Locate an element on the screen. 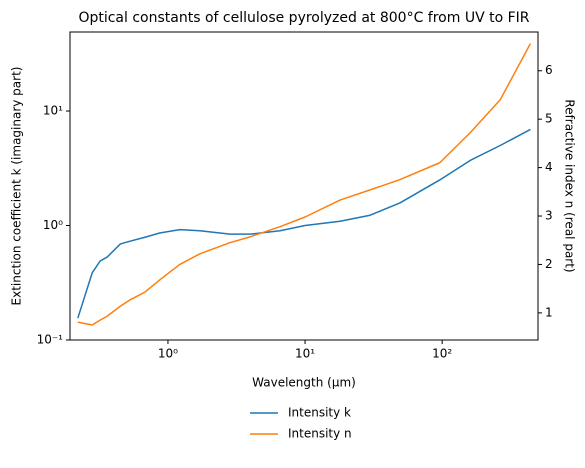 Image resolution: width=585 pixels, height=468 pixels. y2-axis-label: Refractive index n (real part) is located at coordinates (570, 185).